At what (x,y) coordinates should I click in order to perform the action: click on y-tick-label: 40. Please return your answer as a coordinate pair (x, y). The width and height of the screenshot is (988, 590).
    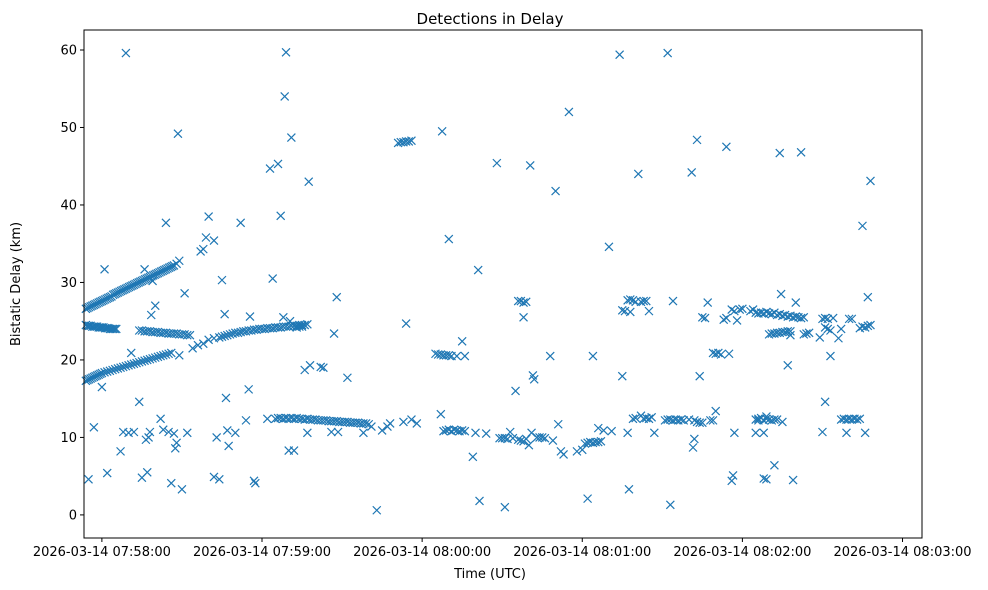
    Looking at the image, I should click on (68, 205).